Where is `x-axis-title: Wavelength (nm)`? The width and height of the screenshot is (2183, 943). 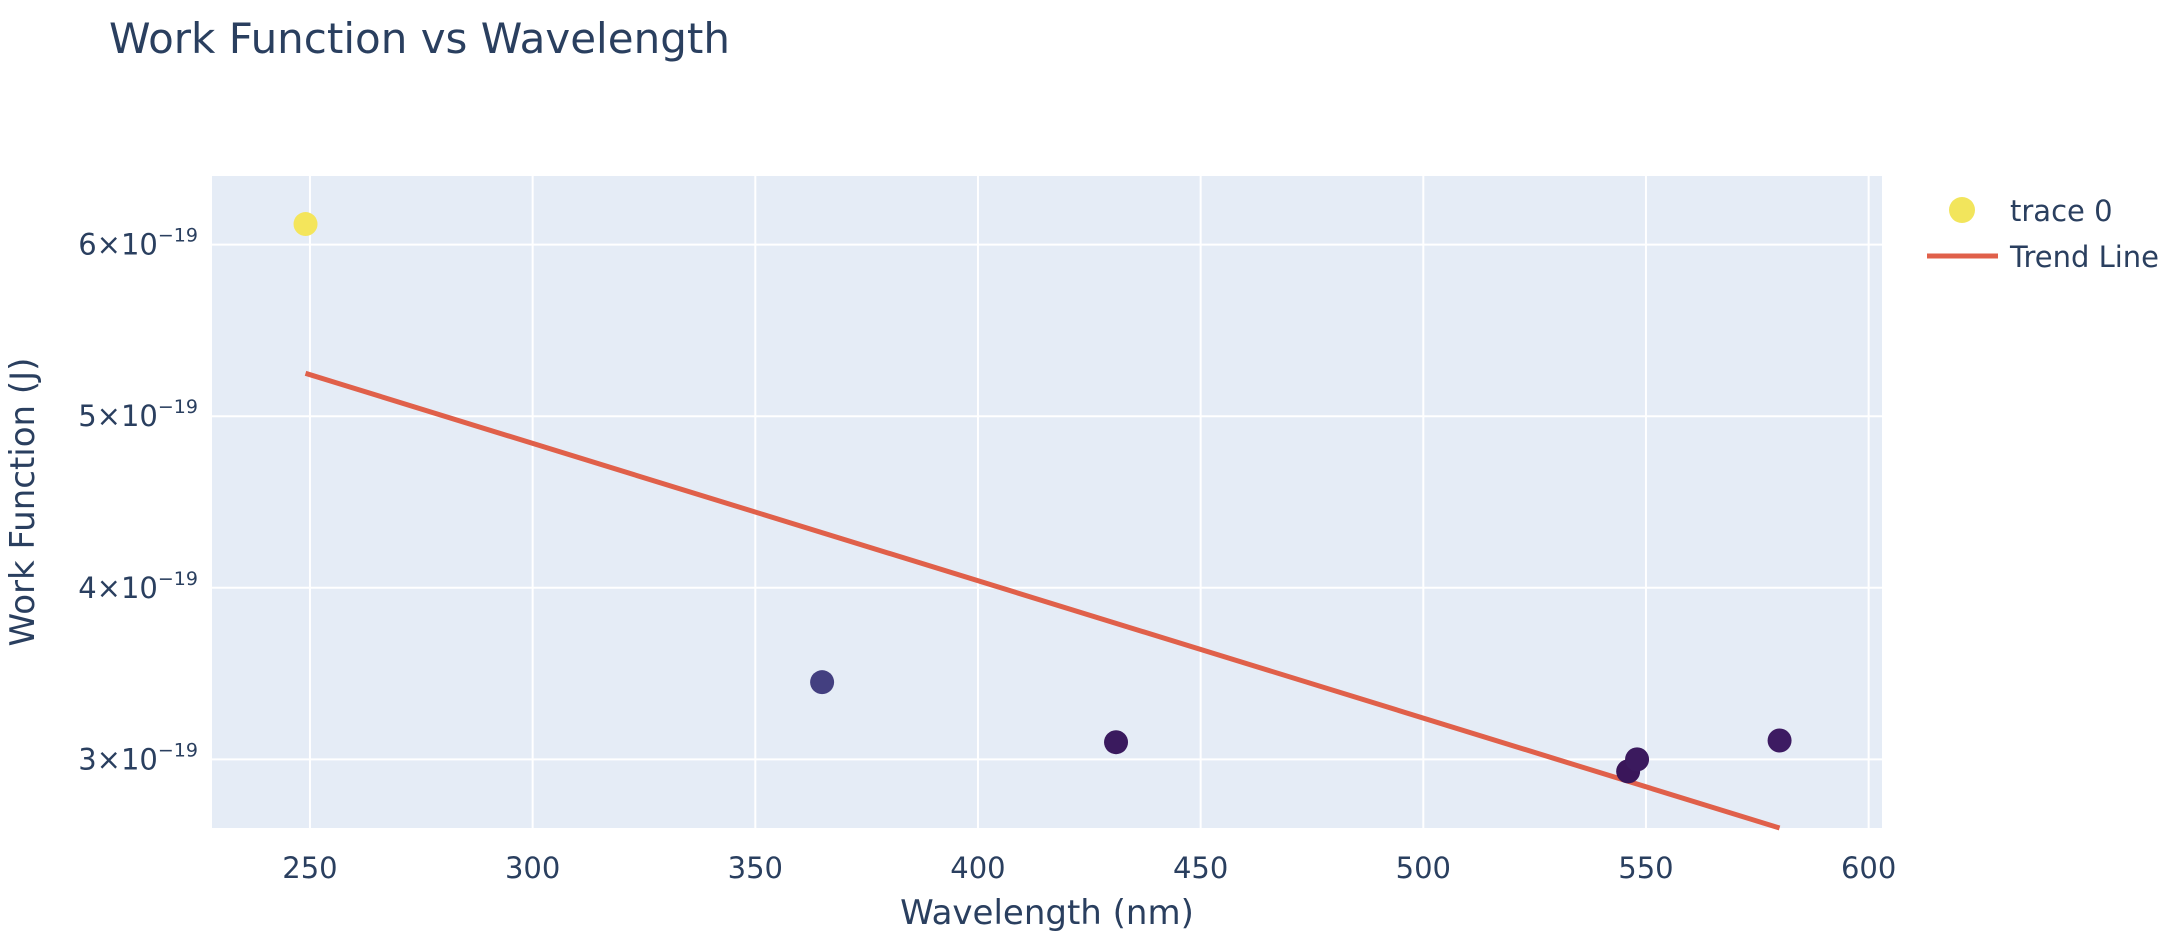 x-axis-title: Wavelength (nm) is located at coordinates (1047, 913).